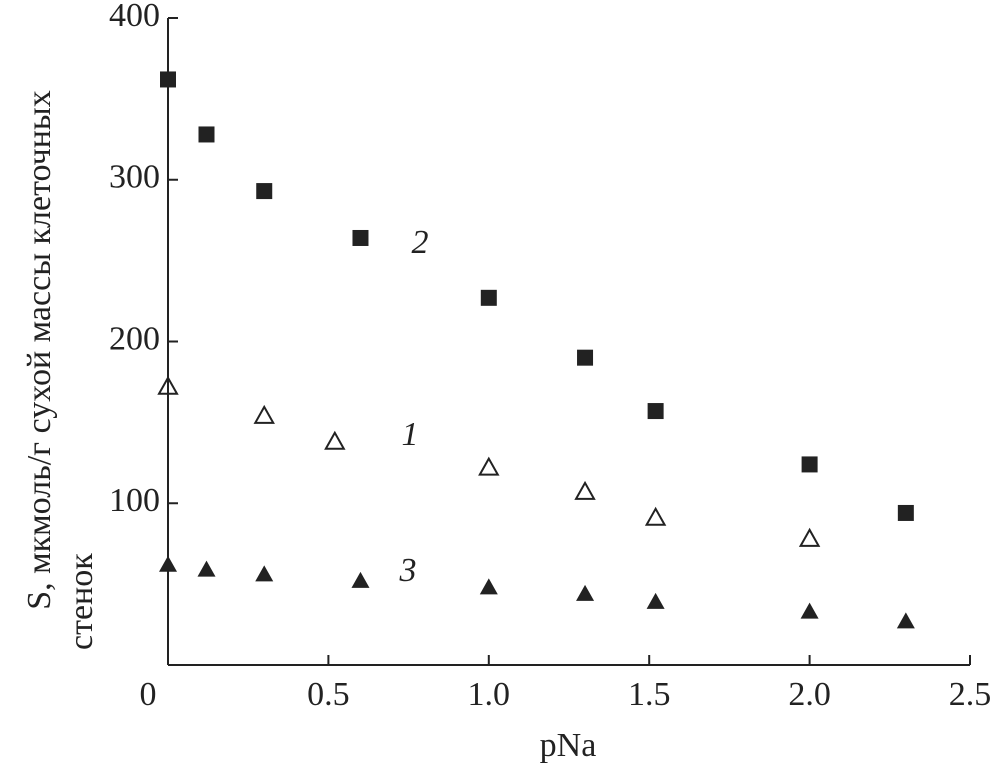 This screenshot has width=991, height=773. Describe the element at coordinates (134, 17) in the screenshot. I see `y-tick-label: 400` at that location.